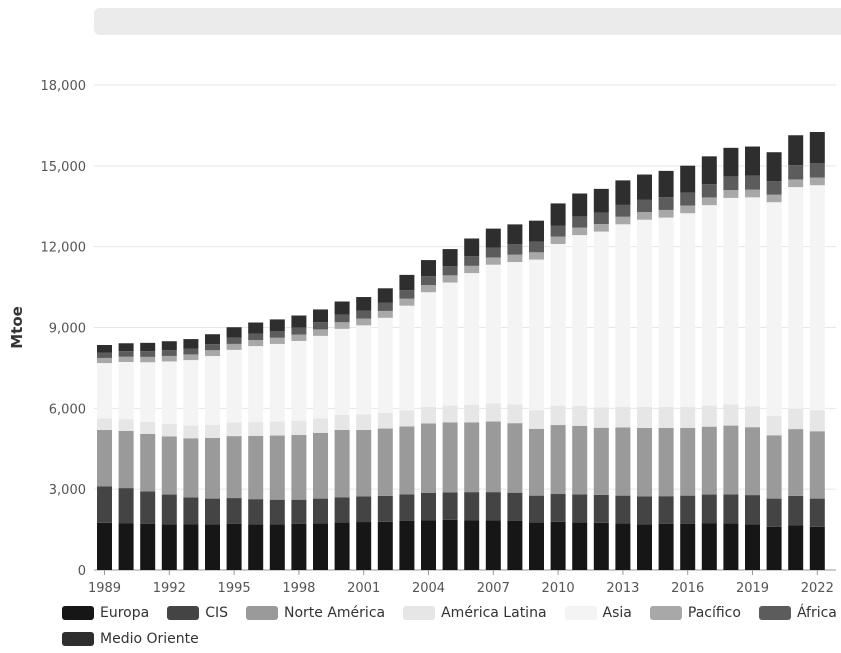 The height and width of the screenshot is (653, 841). I want to click on legend-item: América Latina, so click(475, 613).